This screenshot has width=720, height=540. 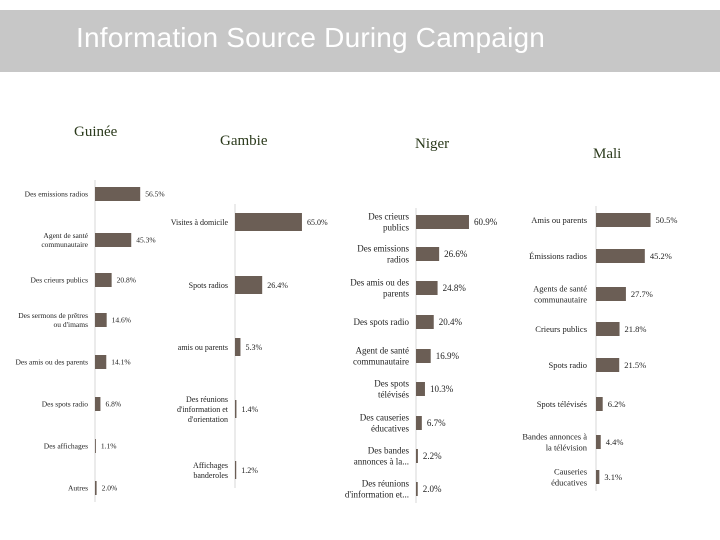 What do you see at coordinates (667, 220) in the screenshot?
I see `mali-value-label: 50.5%` at bounding box center [667, 220].